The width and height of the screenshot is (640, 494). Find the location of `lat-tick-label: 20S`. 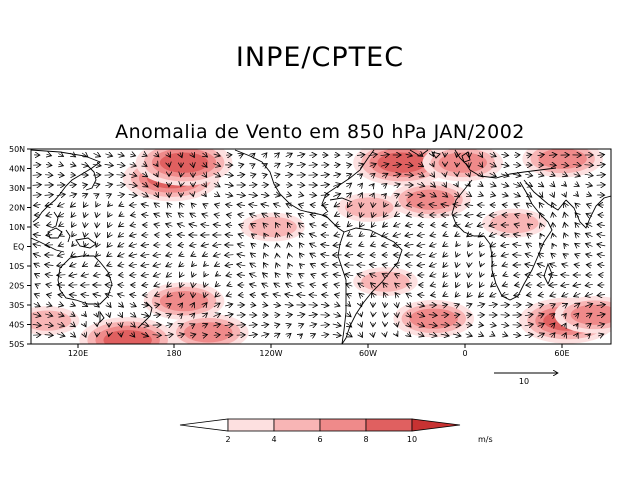

lat-tick-label: 20S is located at coordinates (16, 286).